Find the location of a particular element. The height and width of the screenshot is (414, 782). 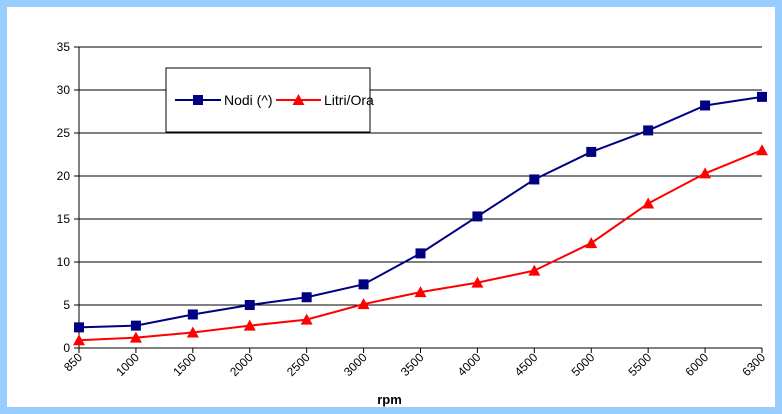

y-tick-label: 25 is located at coordinates (64, 133).